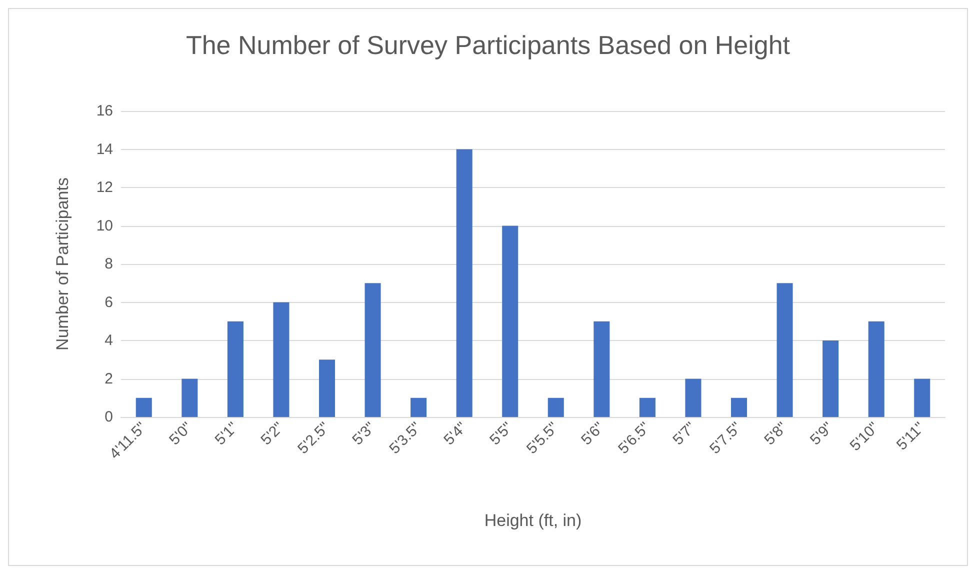 The image size is (977, 576). Describe the element at coordinates (104, 225) in the screenshot. I see `y-tick-label: 10` at that location.